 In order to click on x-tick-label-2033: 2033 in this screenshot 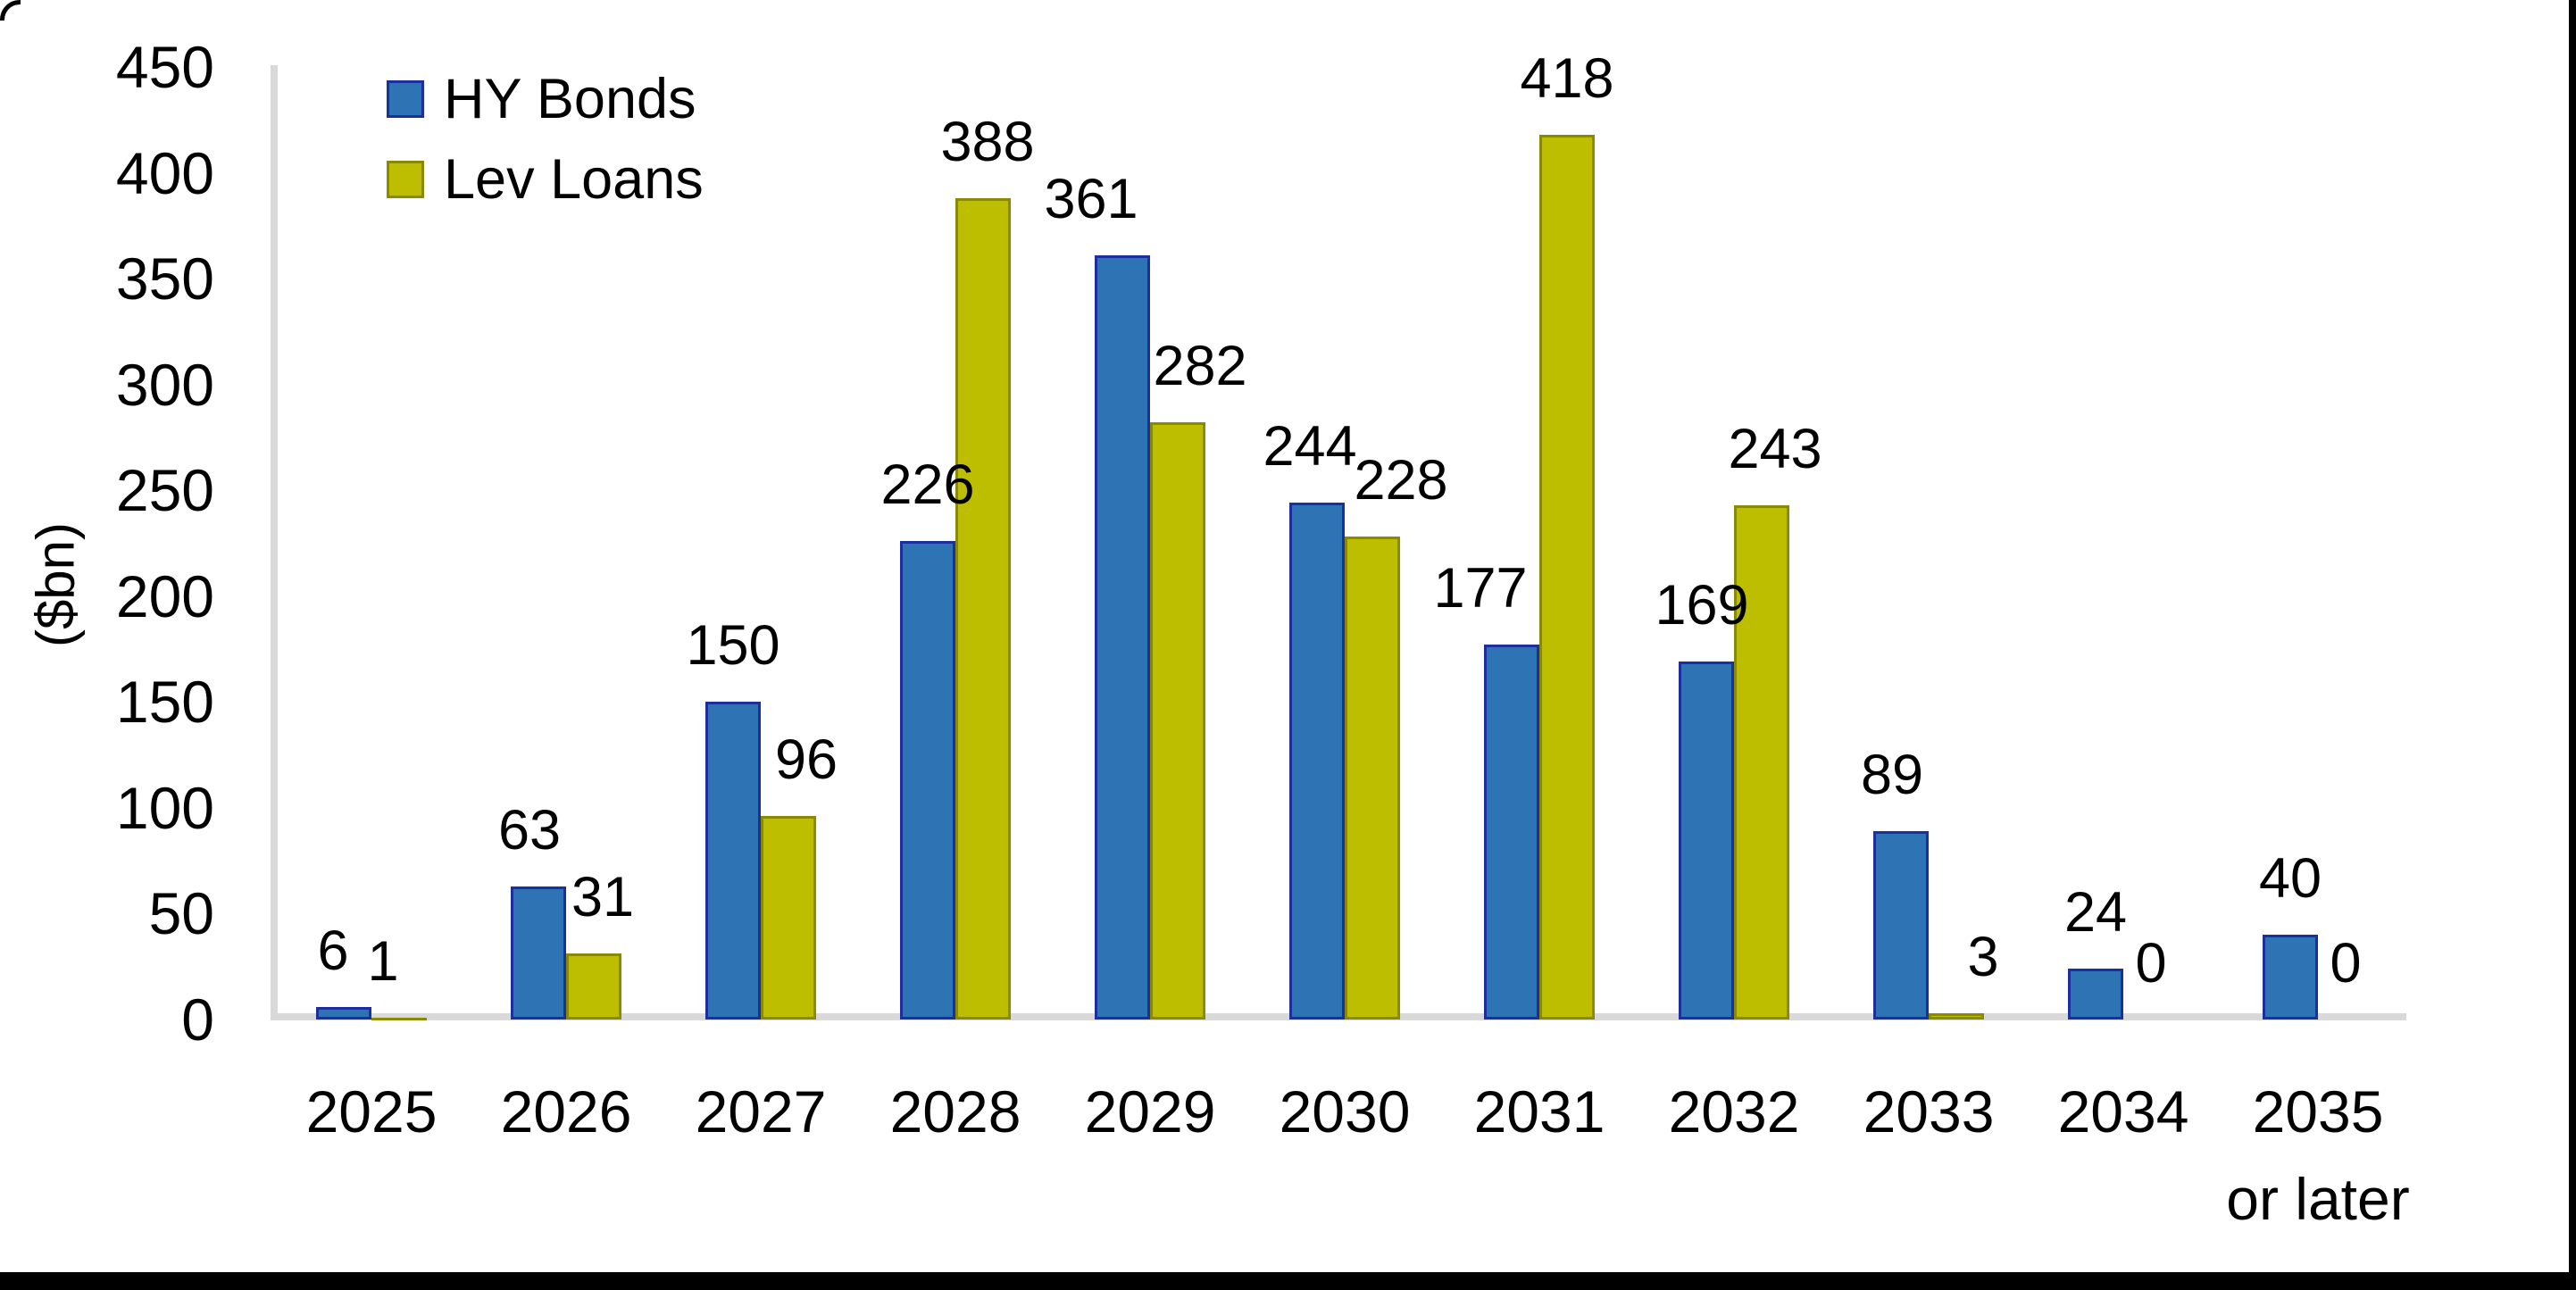, I will do `click(1929, 1111)`.